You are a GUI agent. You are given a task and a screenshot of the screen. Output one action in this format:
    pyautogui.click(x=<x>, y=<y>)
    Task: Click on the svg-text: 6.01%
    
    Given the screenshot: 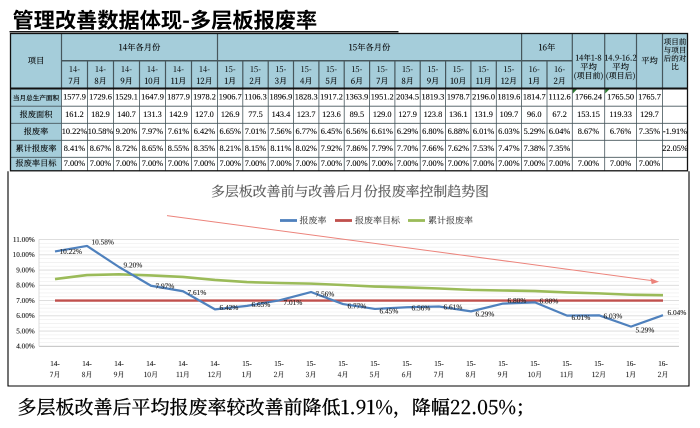 What is the action you would take?
    pyautogui.click(x=484, y=131)
    